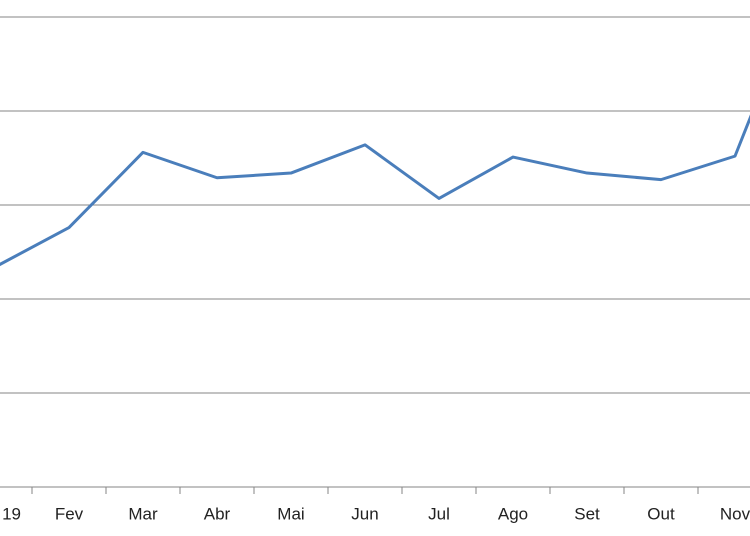 The image size is (750, 536). What do you see at coordinates (217, 513) in the screenshot?
I see `x-tick-label: Abr` at bounding box center [217, 513].